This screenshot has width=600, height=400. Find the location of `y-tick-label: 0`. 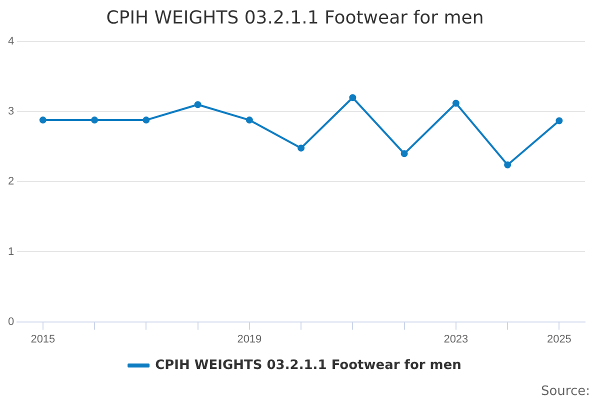

y-tick-label: 0 is located at coordinates (11, 322).